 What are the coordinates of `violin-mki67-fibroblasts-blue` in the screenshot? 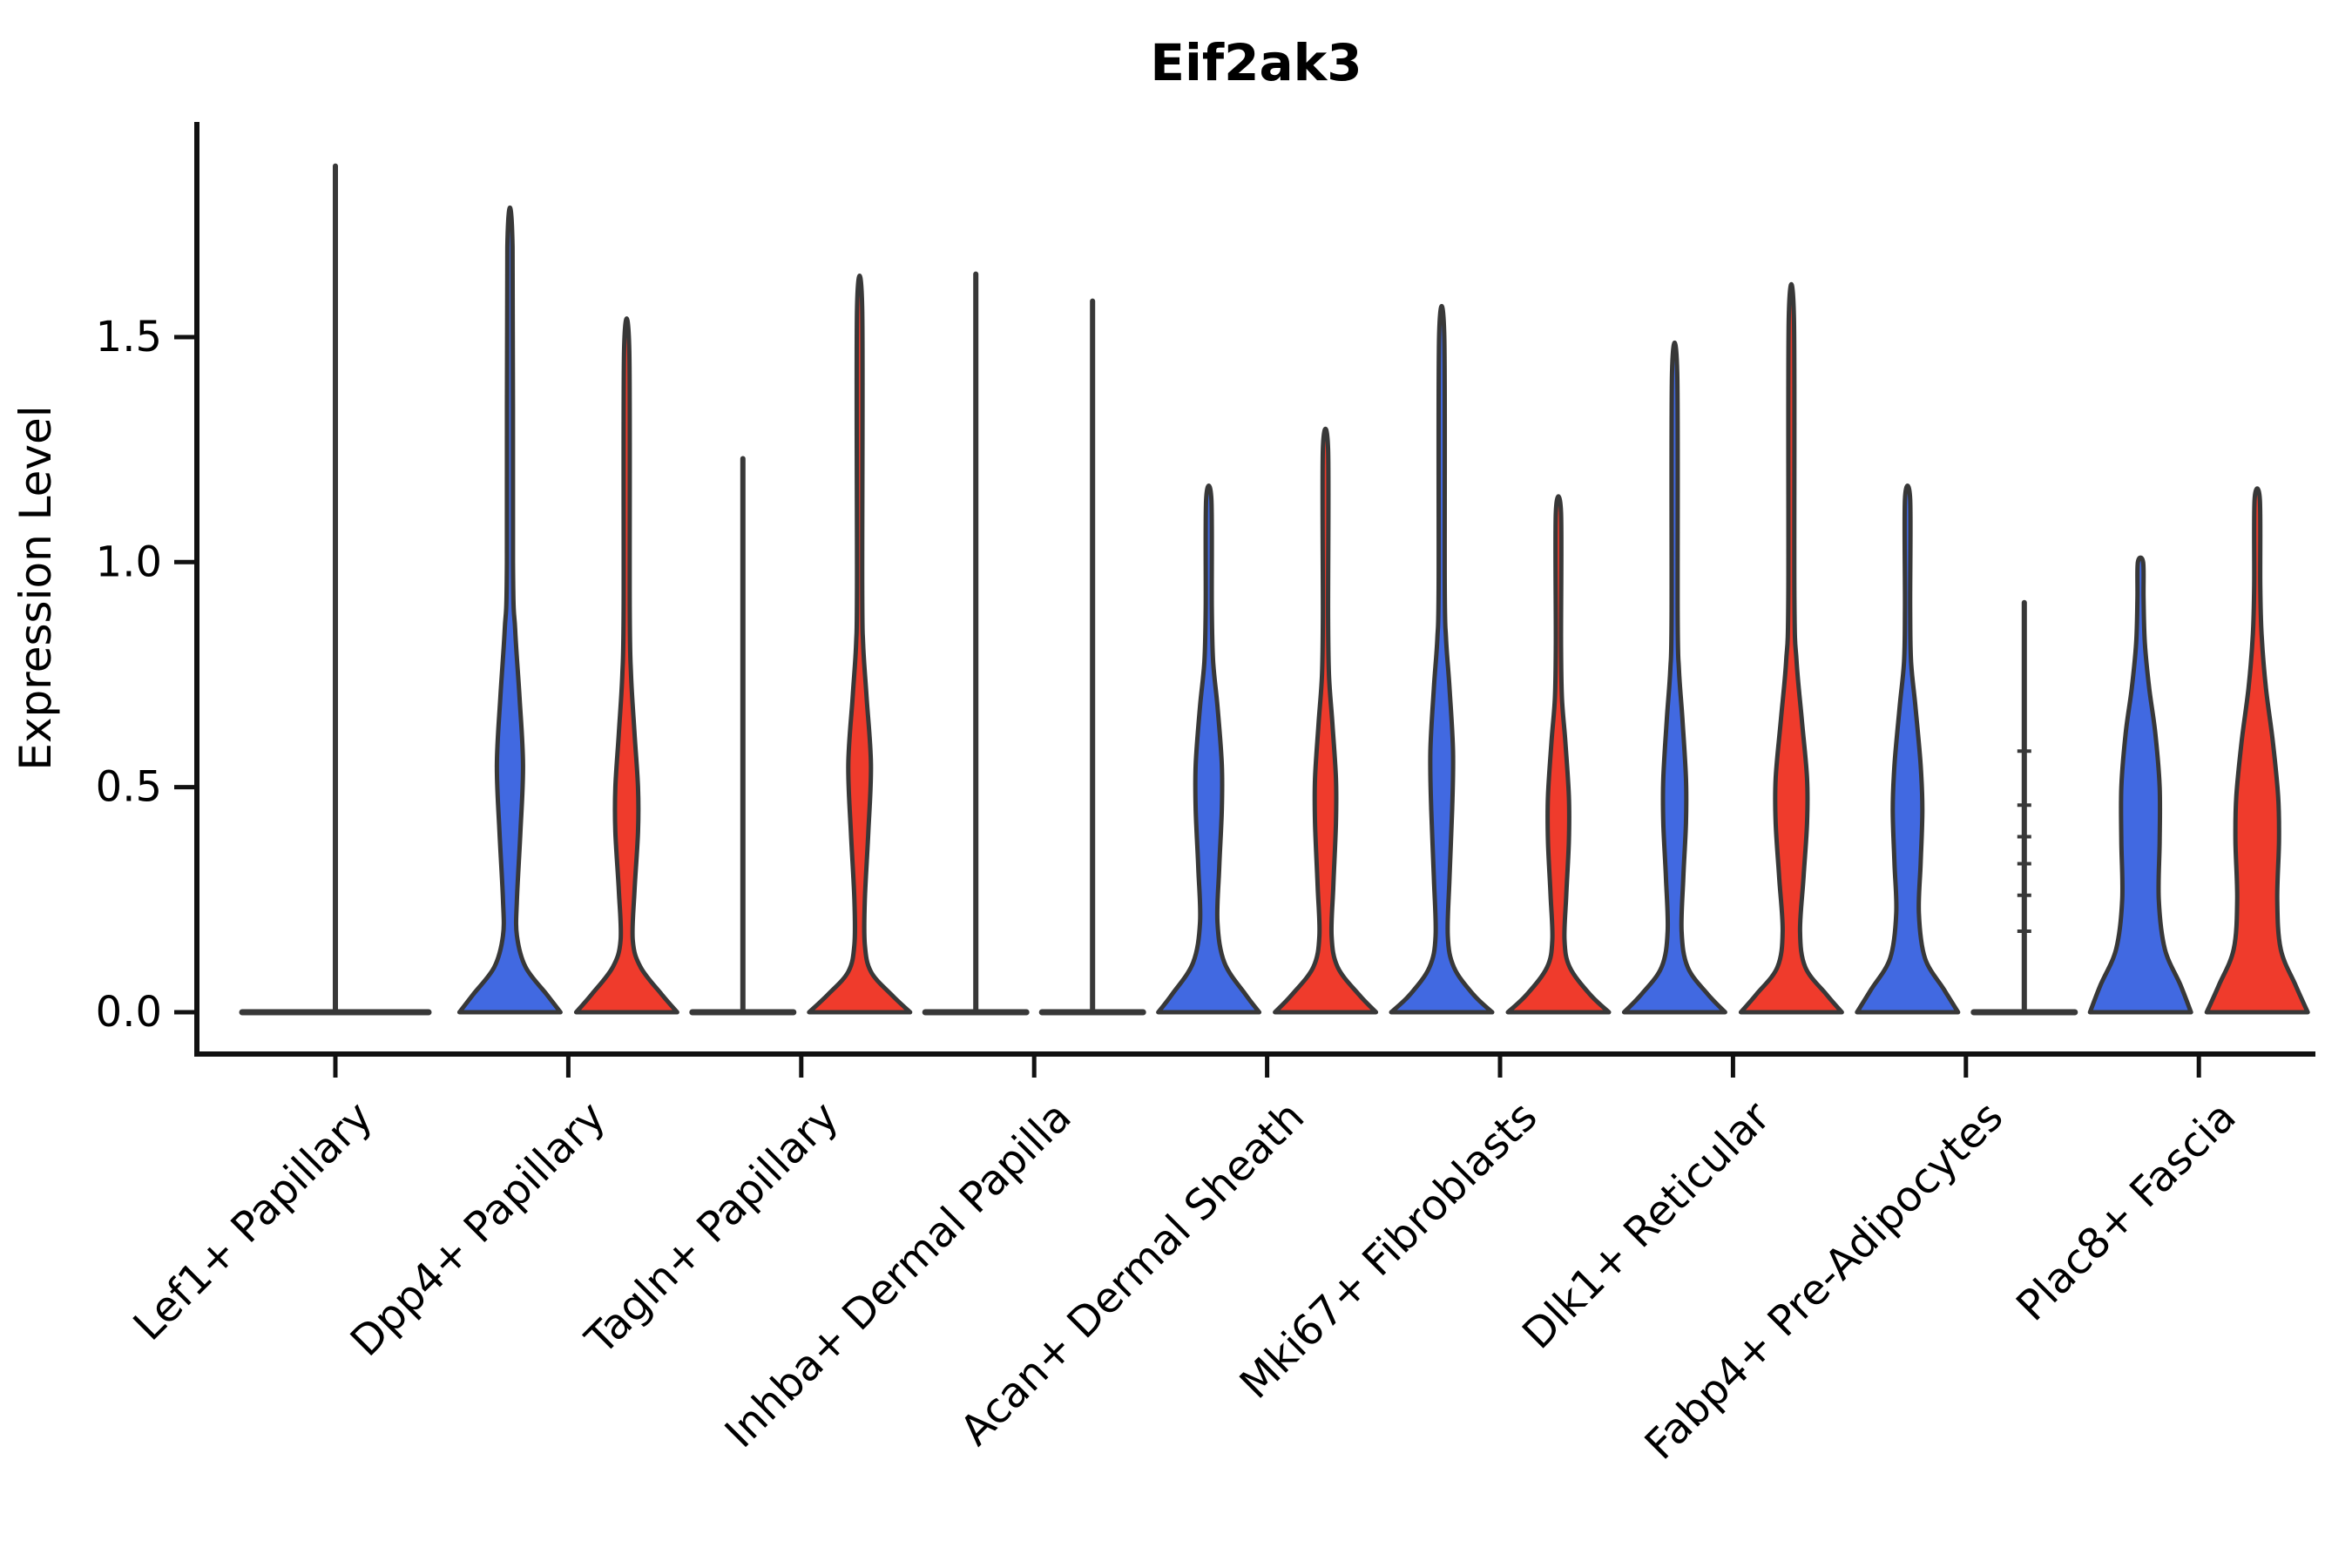 It's located at (1442, 659).